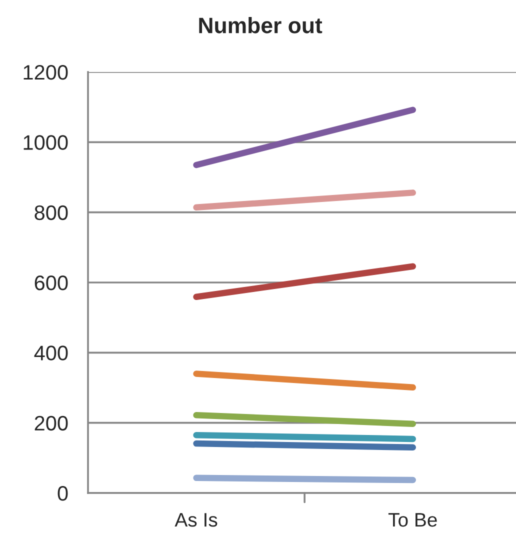 The height and width of the screenshot is (541, 516). Describe the element at coordinates (412, 520) in the screenshot. I see `x-tick-label: To Be` at that location.